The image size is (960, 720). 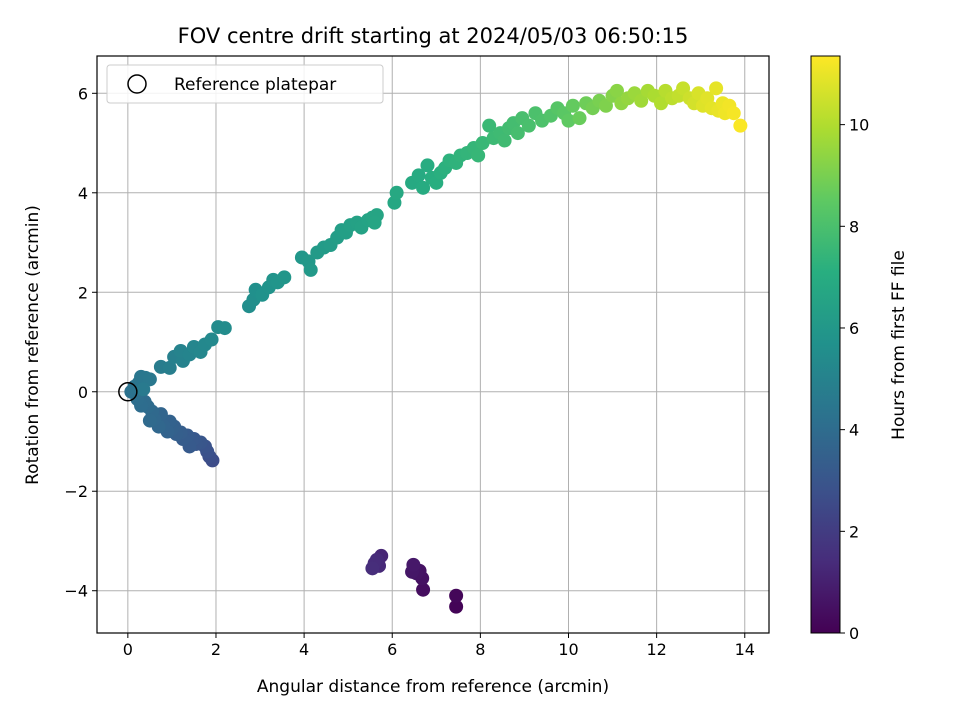 I want to click on y-tick-label: 6, so click(x=83, y=93).